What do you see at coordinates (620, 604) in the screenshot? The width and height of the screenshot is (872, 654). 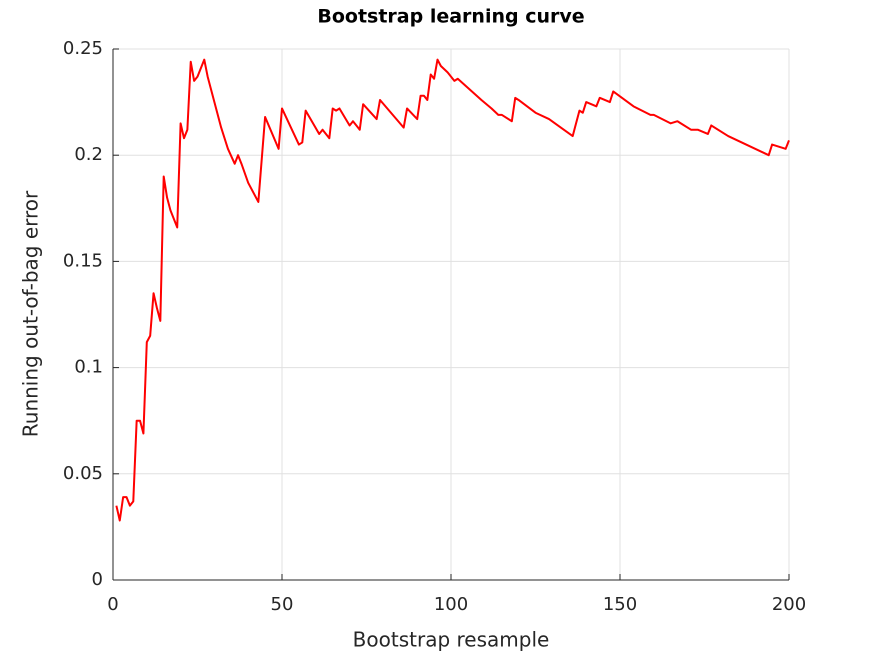 I see `x-tick-label: 150` at bounding box center [620, 604].